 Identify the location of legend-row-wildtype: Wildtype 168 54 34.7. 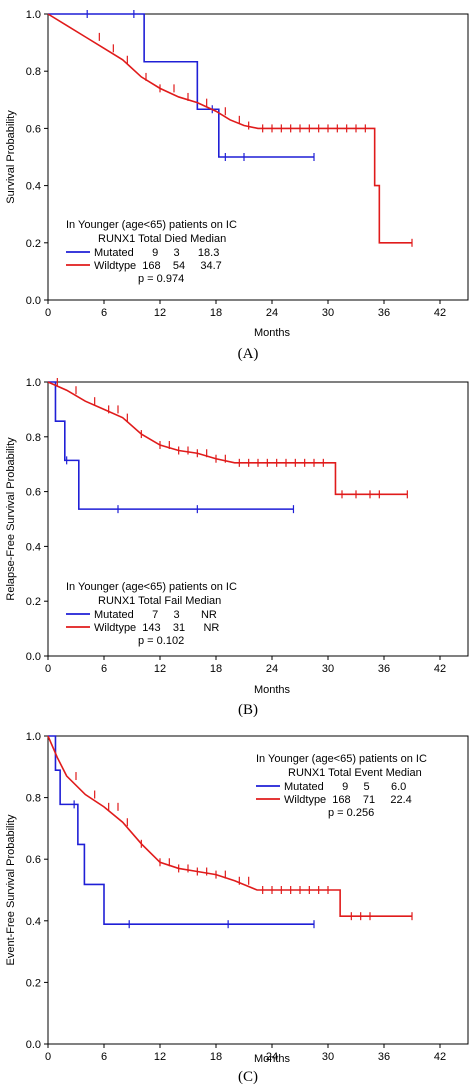
(158, 266).